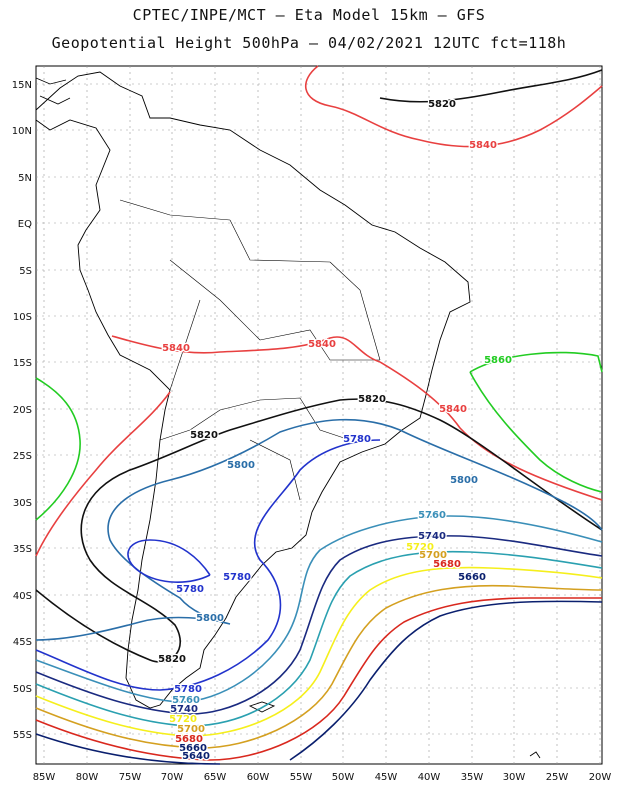 This screenshot has height=800, width=618. I want to click on longitude-label: 60W, so click(258, 777).